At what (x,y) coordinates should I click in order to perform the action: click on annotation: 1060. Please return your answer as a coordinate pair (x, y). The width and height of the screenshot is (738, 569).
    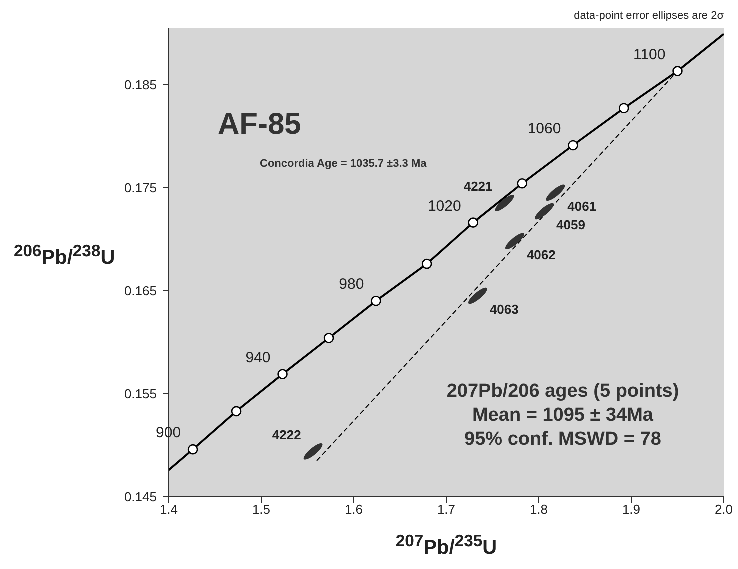
    Looking at the image, I should click on (545, 129).